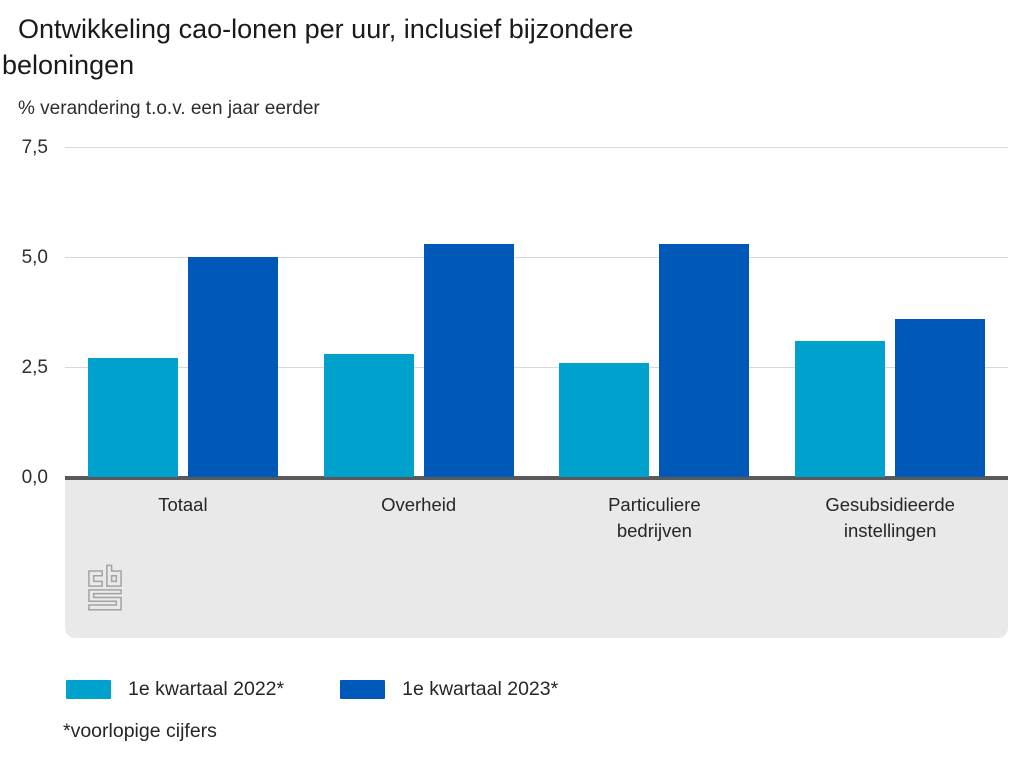  I want to click on legend-item-2: 1e kwartaal 2023*, so click(449, 689).